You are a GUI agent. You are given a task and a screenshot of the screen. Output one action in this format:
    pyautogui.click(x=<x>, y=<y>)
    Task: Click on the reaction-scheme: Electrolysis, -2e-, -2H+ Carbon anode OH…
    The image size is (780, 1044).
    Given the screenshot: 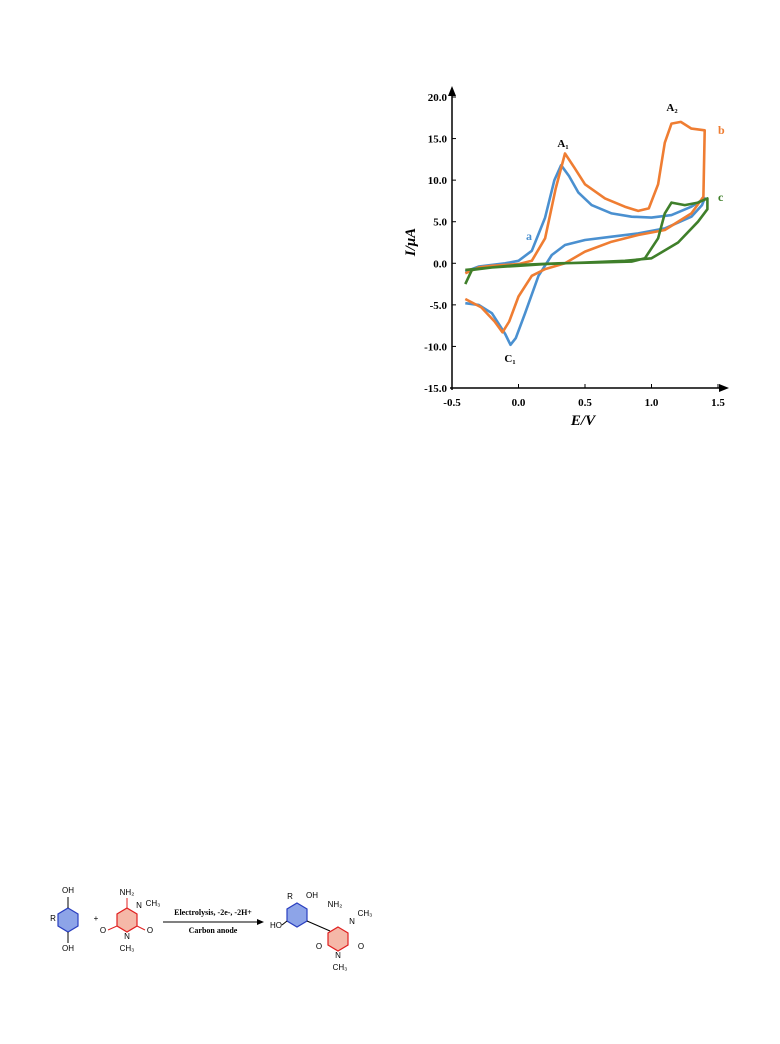 What is the action you would take?
    pyautogui.click(x=211, y=929)
    